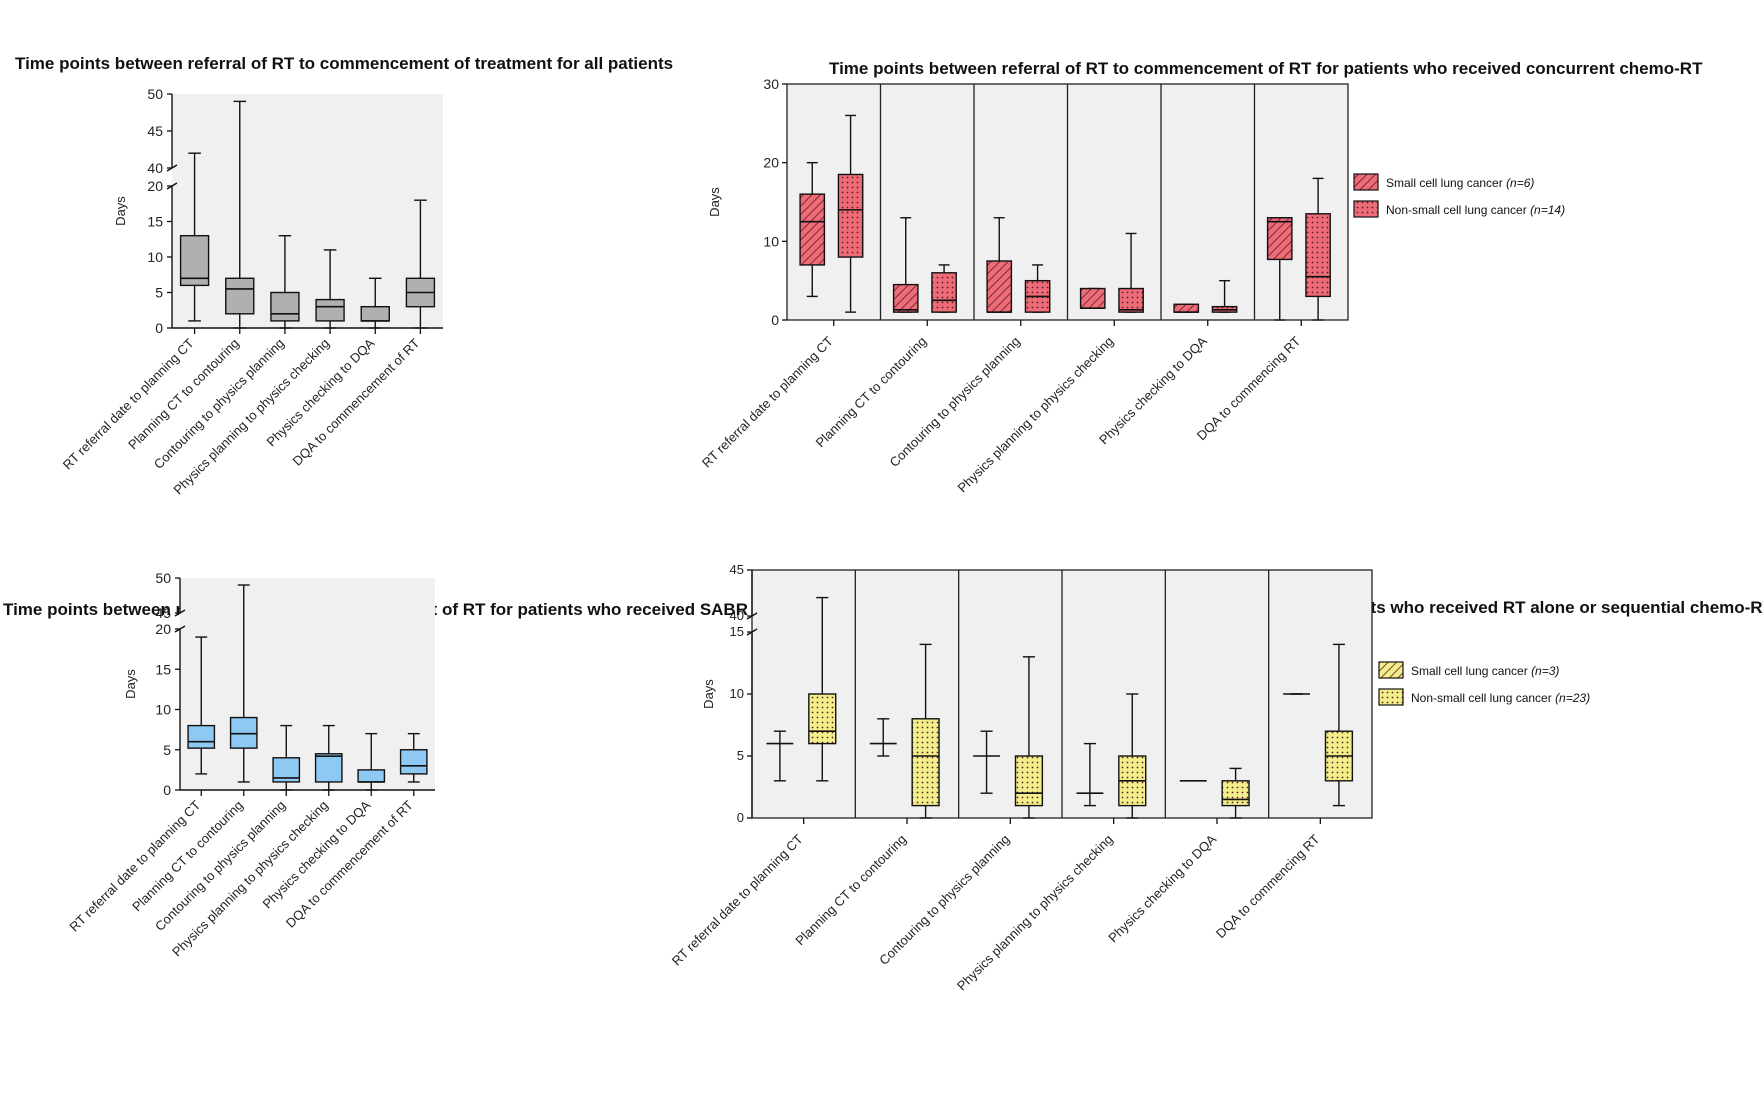 The height and width of the screenshot is (1116, 1763). I want to click on legend-n-label: (n=6), so click(1520, 183).